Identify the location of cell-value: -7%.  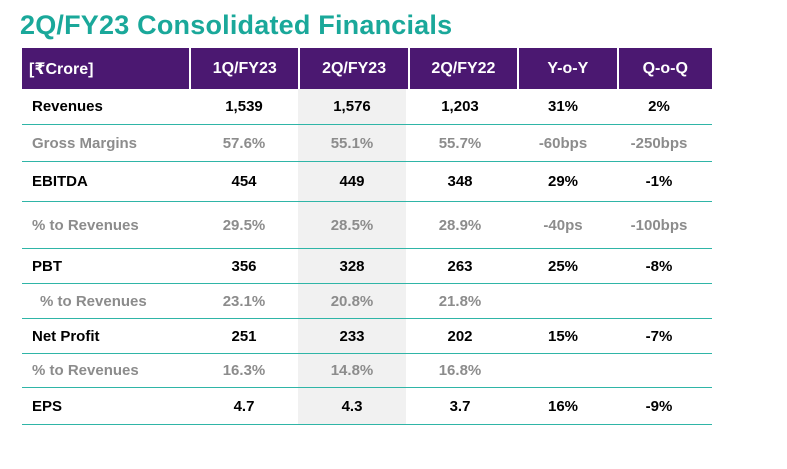
(659, 336).